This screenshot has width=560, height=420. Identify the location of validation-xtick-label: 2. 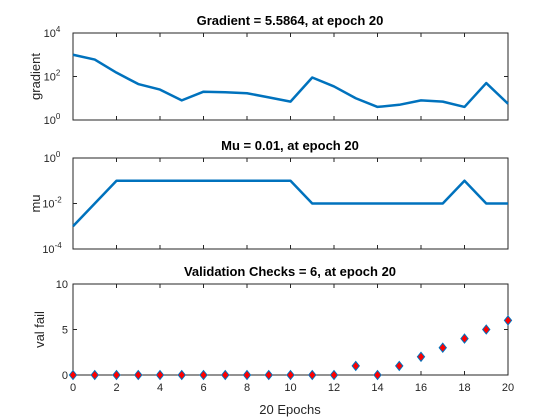
(116, 388).